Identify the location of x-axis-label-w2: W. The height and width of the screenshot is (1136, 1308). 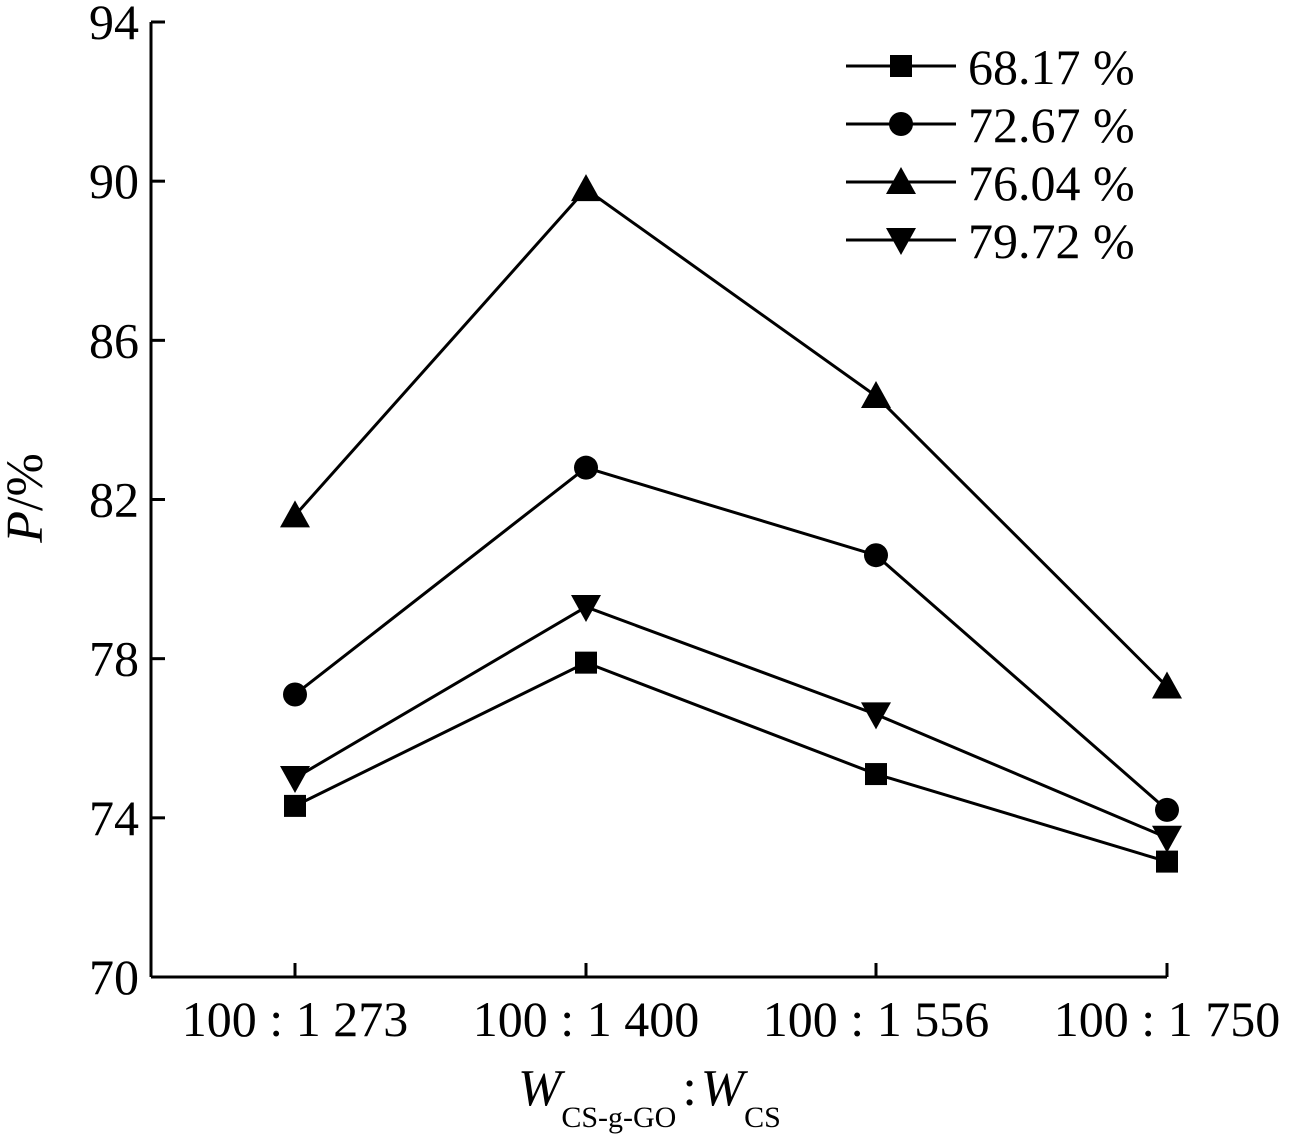
(725, 1088).